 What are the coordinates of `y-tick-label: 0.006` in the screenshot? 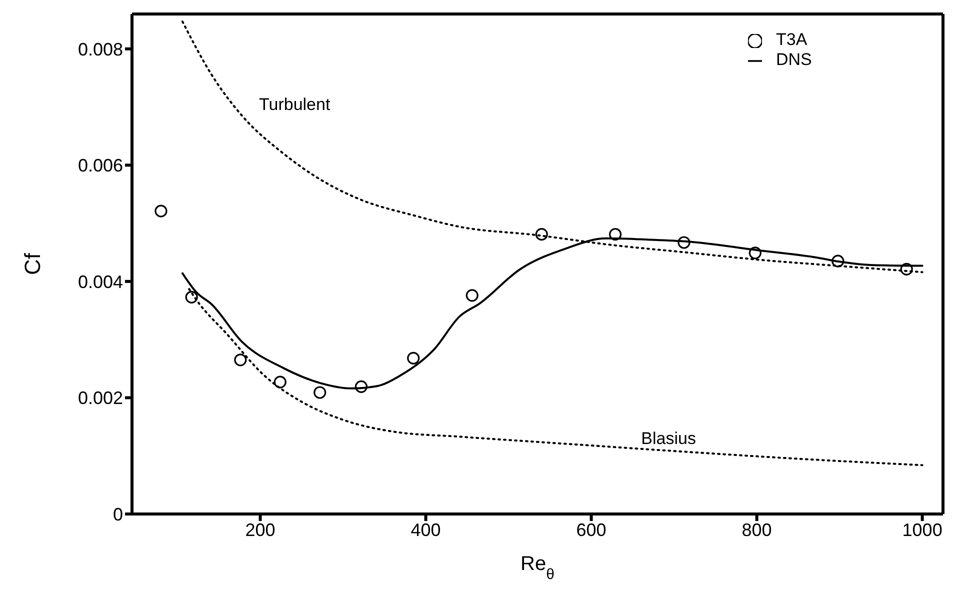 It's located at (100, 166).